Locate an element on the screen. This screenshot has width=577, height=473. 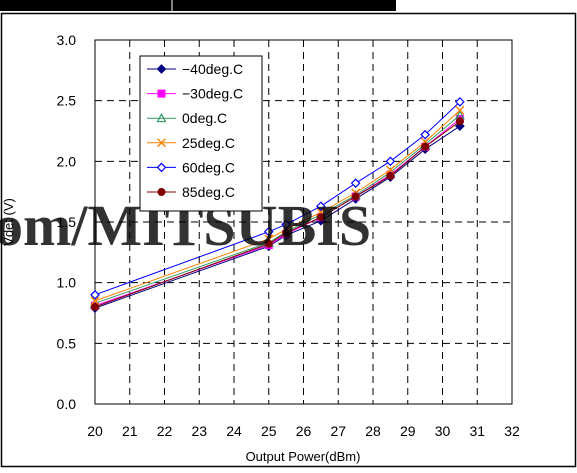
legend-entry: 85deg.C is located at coordinates (191, 192).